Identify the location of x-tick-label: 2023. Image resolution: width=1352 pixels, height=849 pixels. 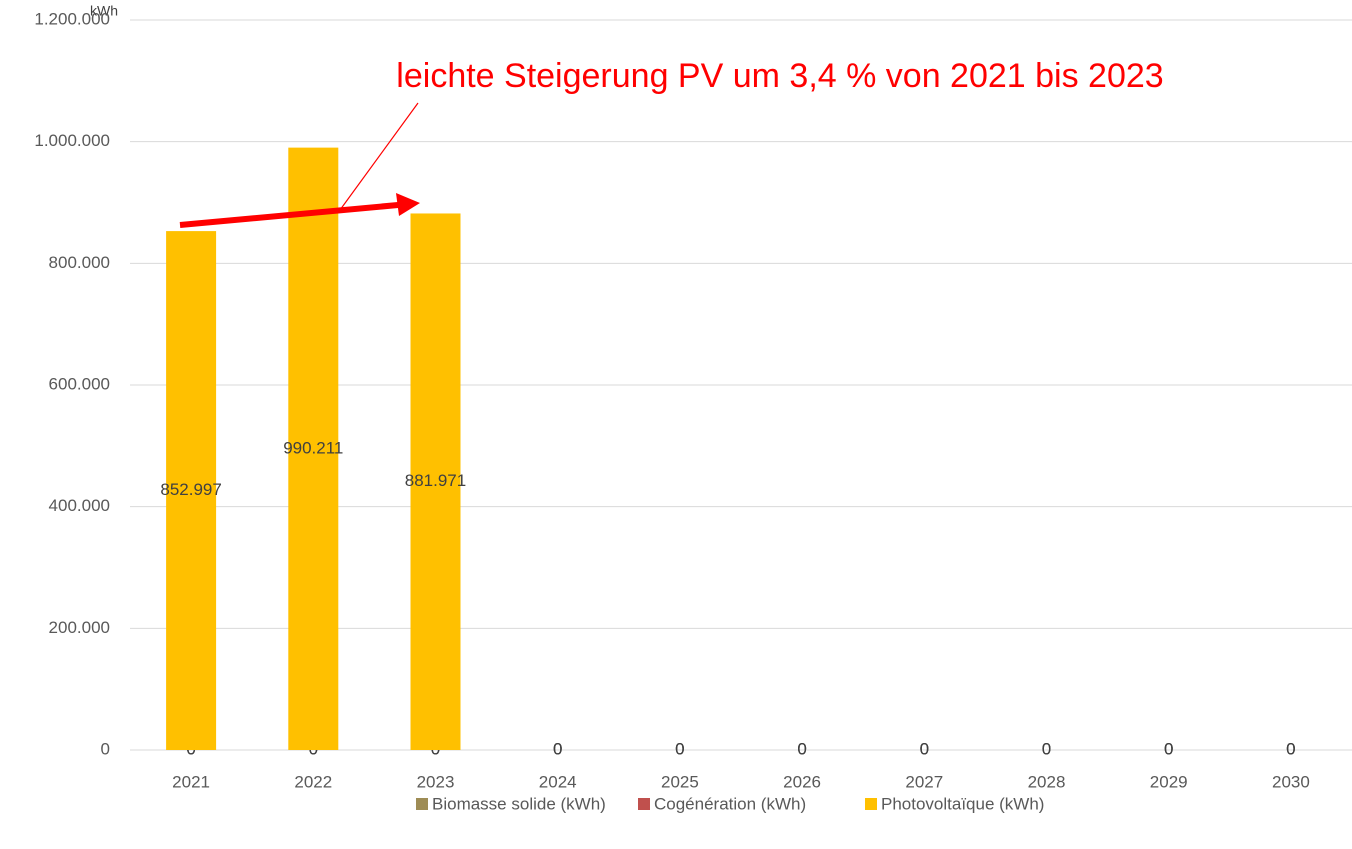
(436, 781).